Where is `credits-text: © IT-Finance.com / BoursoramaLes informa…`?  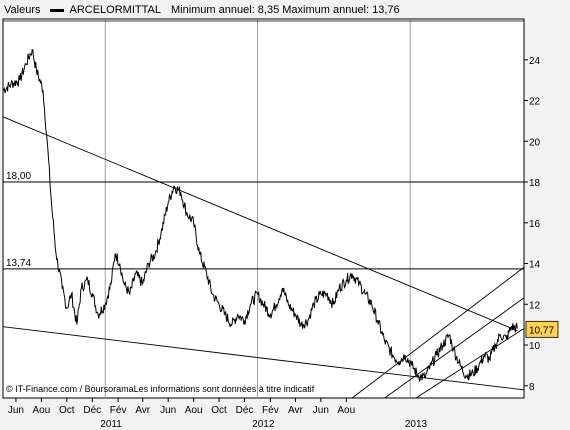
credits-text: © IT-Finance.com / BoursoramaLes informa… is located at coordinates (160, 389).